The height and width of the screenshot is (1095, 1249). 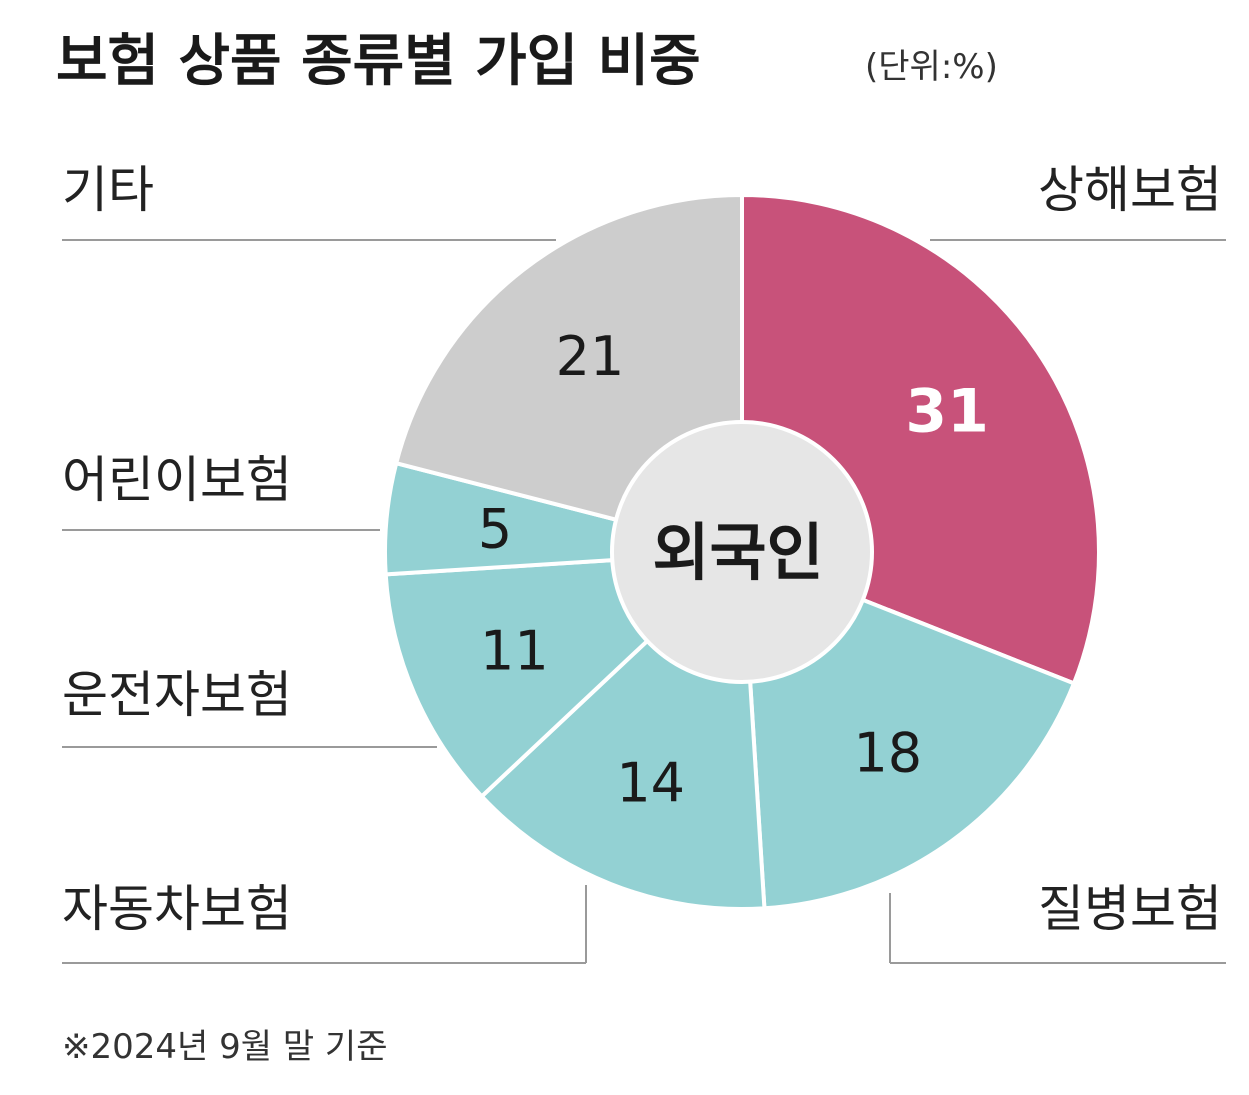 I want to click on category-label-6: 기타, so click(x=108, y=190).